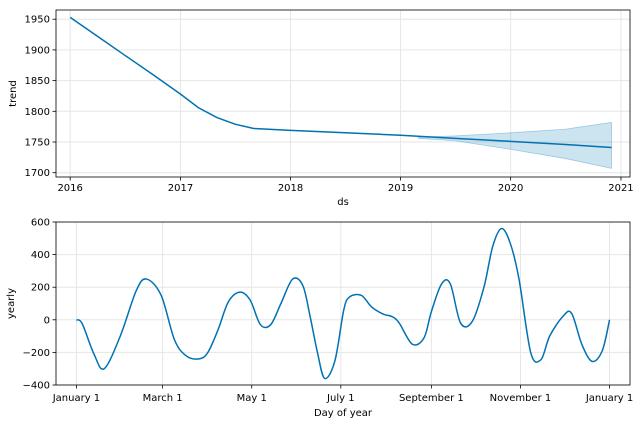  I want to click on x-tick-label: 2020, so click(510, 188).